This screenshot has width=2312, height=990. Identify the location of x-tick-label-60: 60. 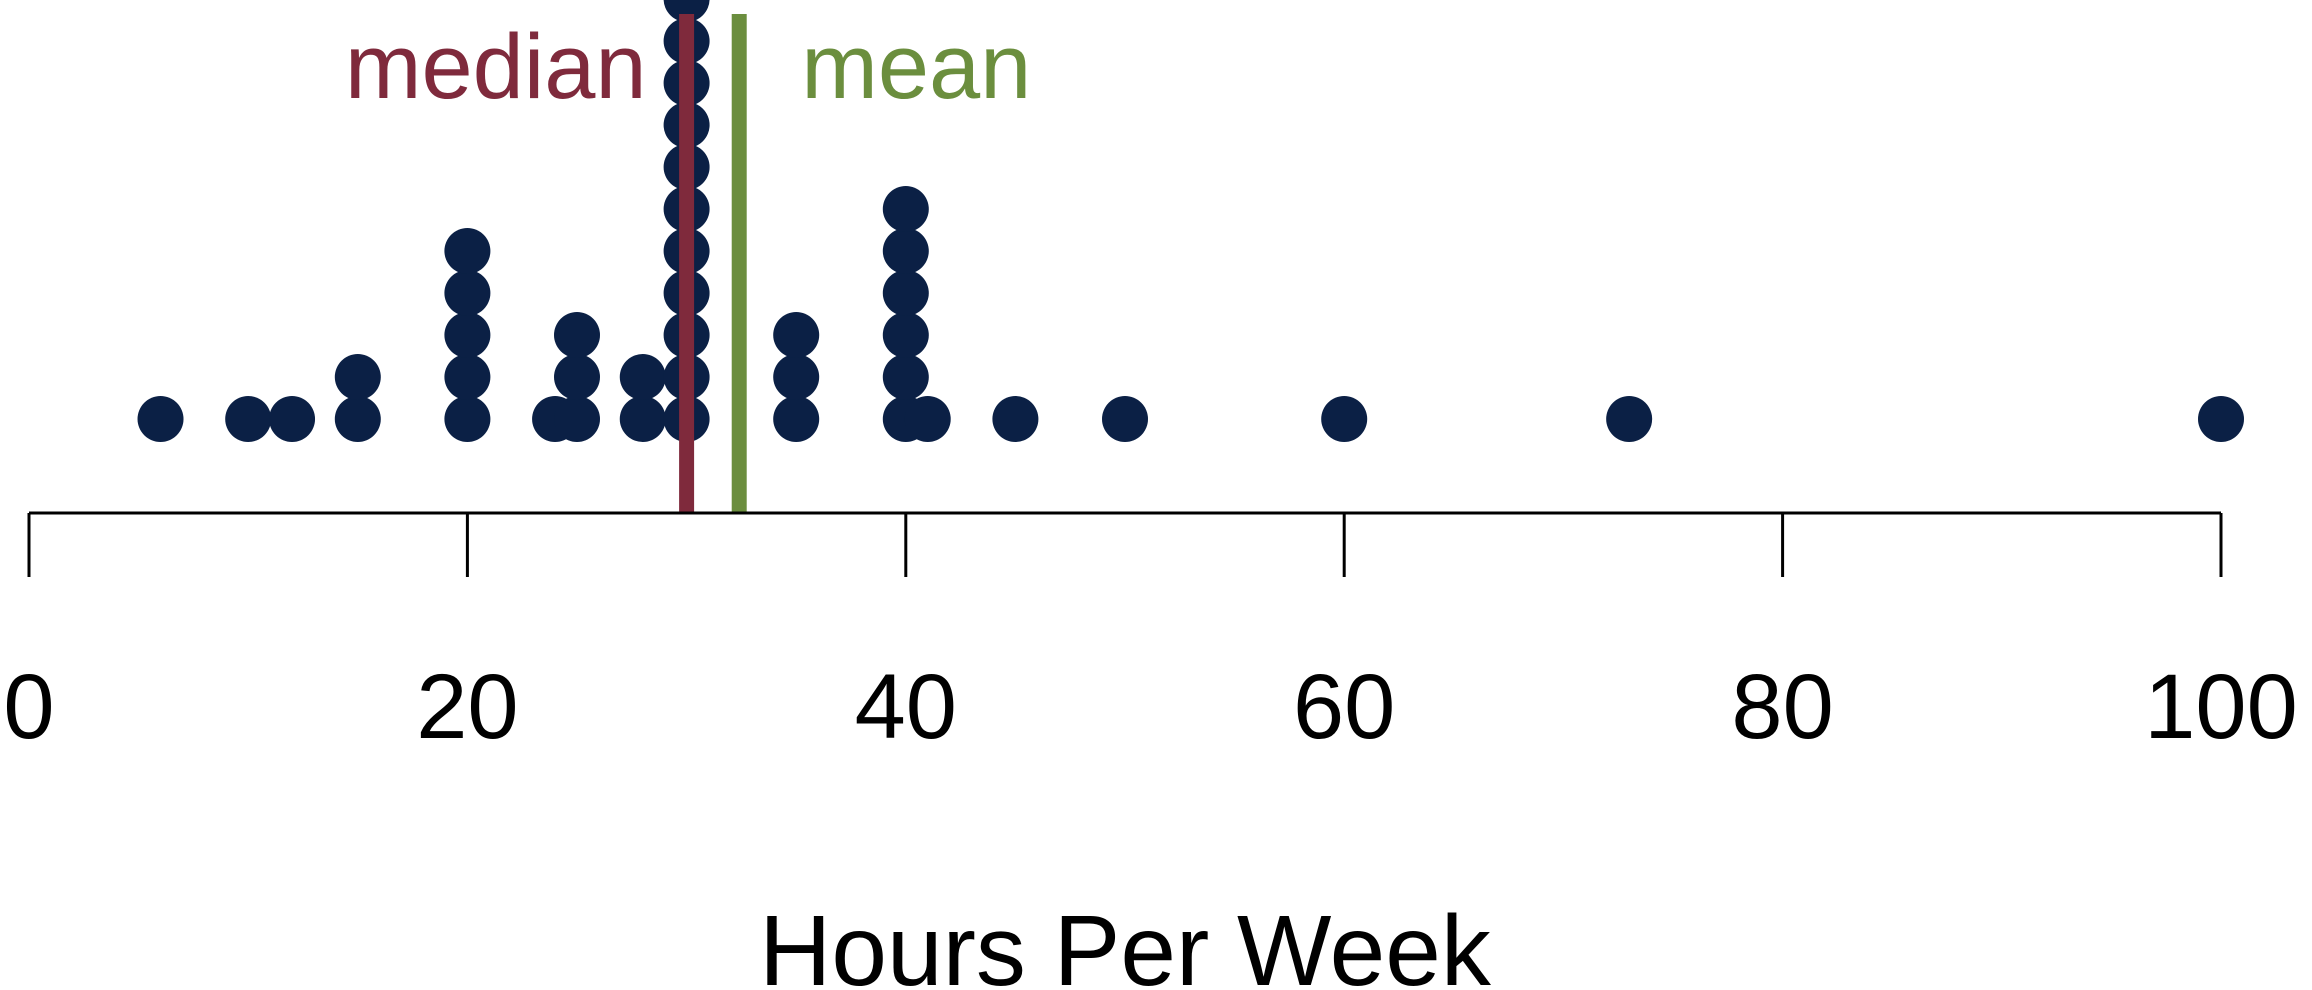
(1344, 707).